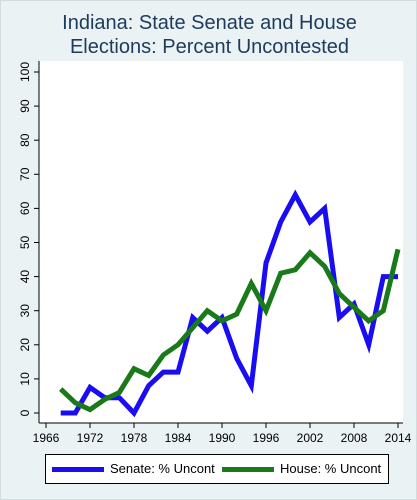  Describe the element at coordinates (248, 469) in the screenshot. I see `legend-swatch-house` at that location.